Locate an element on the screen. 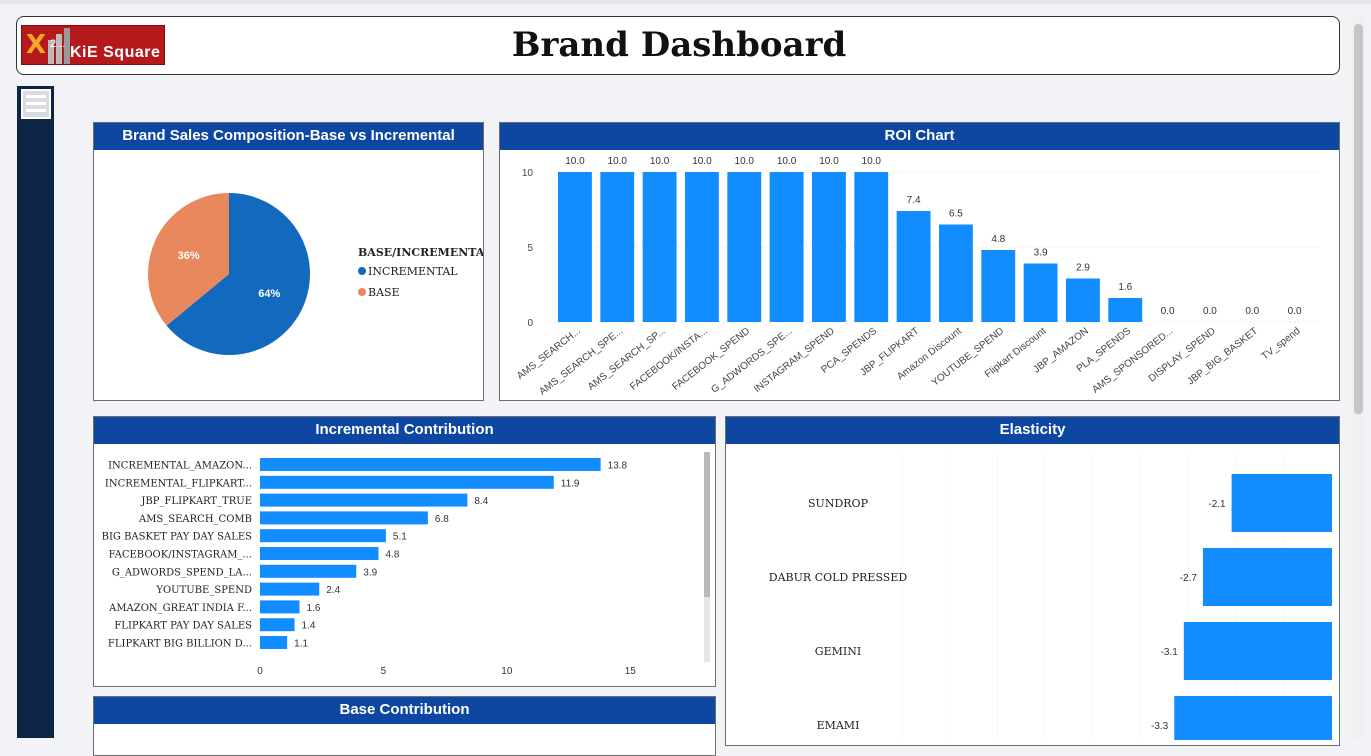 This screenshot has width=1371, height=756. roi-data-label: 3.9 is located at coordinates (1041, 253).